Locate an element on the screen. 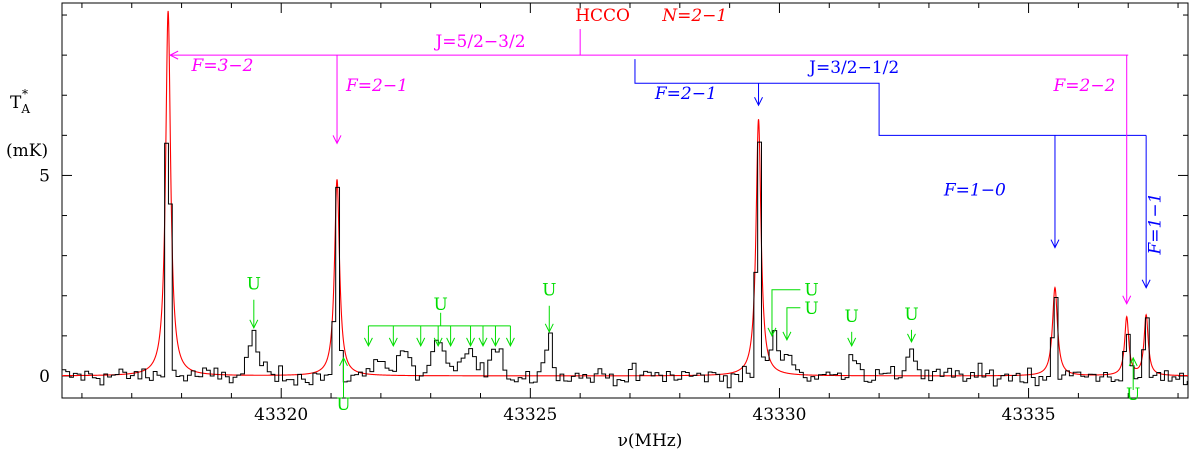 The image size is (1200, 454). y-tick-label: 0 is located at coordinates (44, 377).